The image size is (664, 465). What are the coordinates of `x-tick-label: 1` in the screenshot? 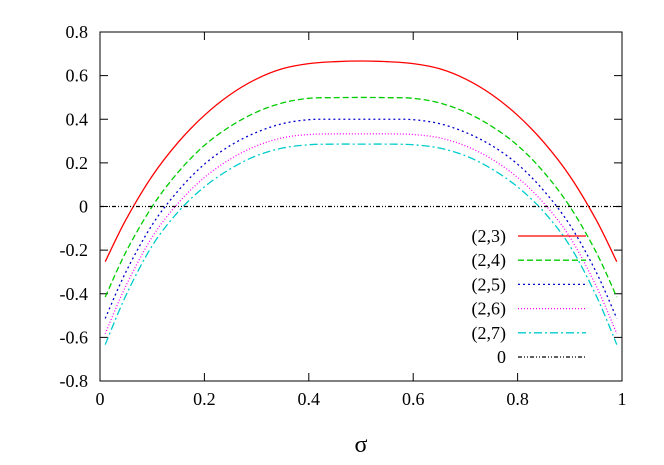 It's located at (622, 399).